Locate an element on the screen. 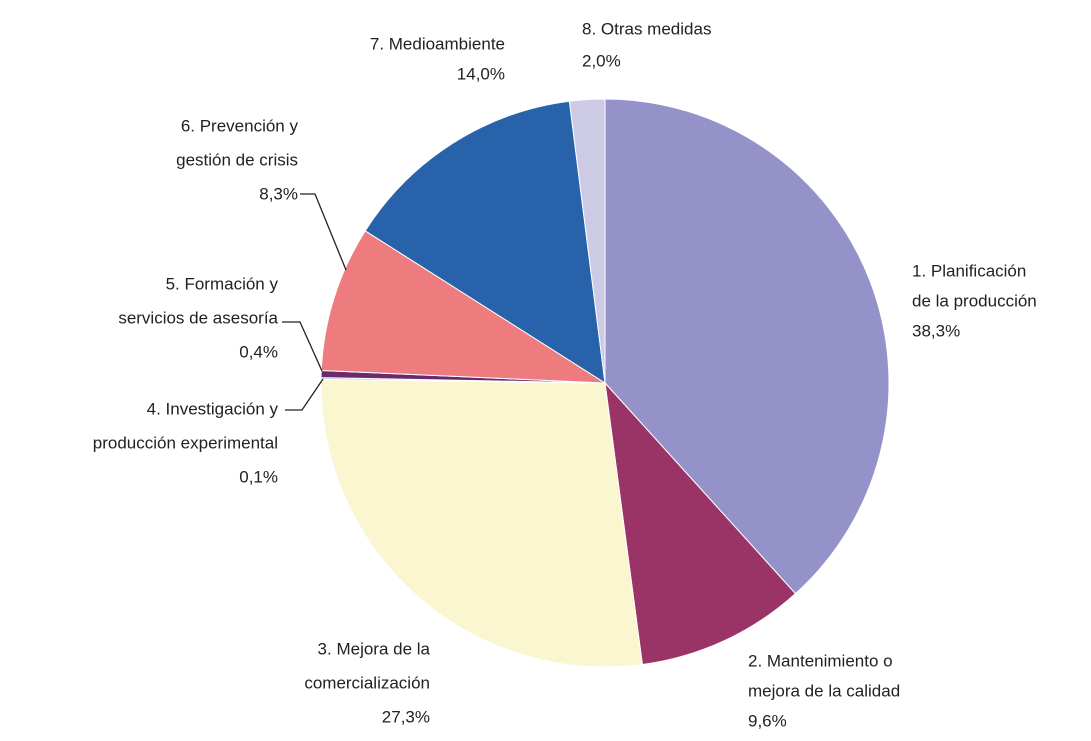 This screenshot has width=1091, height=741. slice-label: 6. Prevención y is located at coordinates (240, 125).